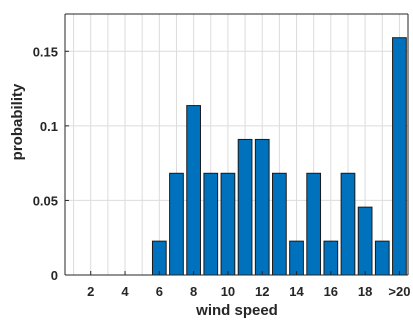 Image resolution: width=413 pixels, height=325 pixels. What do you see at coordinates (125, 291) in the screenshot?
I see `x-tick-label: 4` at bounding box center [125, 291].